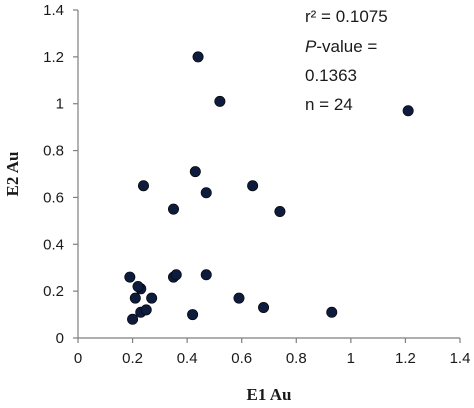 The image size is (474, 408). Describe the element at coordinates (53, 244) in the screenshot. I see `y-tick-label: 0.4` at that location.